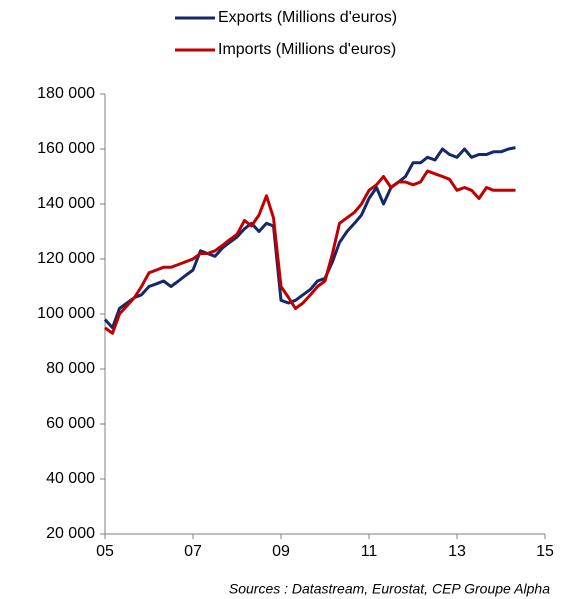 This screenshot has width=561, height=599. I want to click on y-tick-label: 20 000, so click(70, 533).